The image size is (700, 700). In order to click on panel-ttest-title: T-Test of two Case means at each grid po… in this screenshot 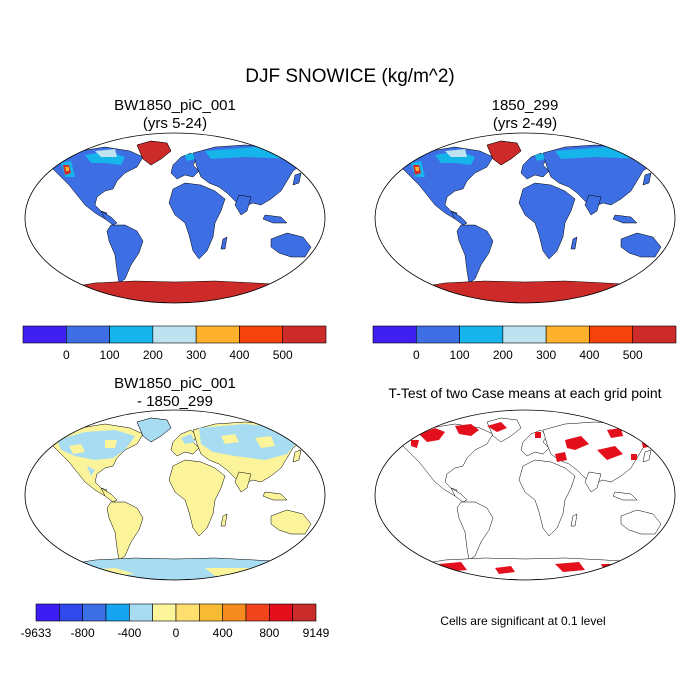, I will do `click(524, 393)`.